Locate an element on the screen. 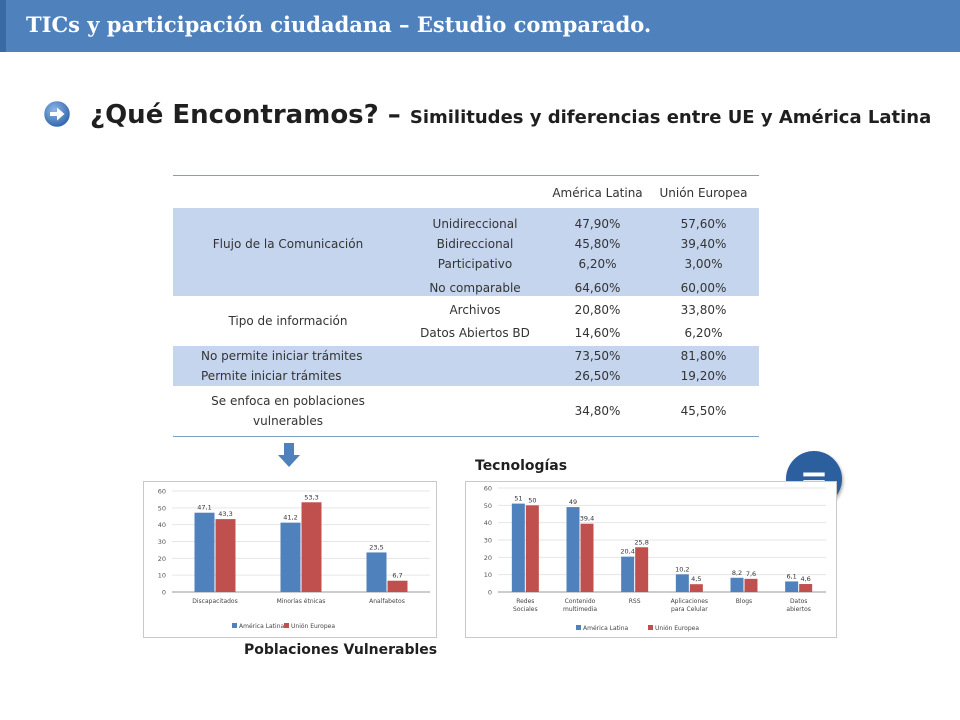  data-label: 43,3 is located at coordinates (225, 514).